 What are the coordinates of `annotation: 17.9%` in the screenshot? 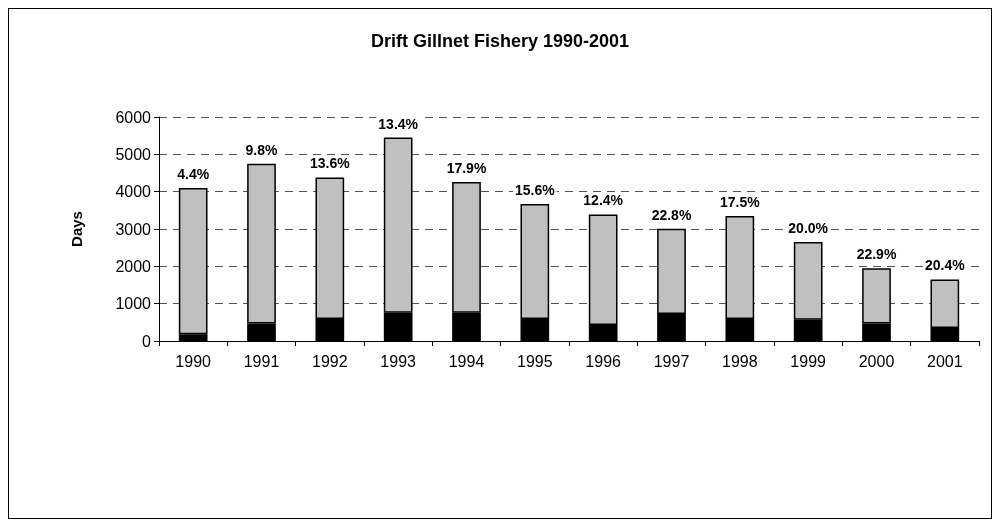 It's located at (466, 167).